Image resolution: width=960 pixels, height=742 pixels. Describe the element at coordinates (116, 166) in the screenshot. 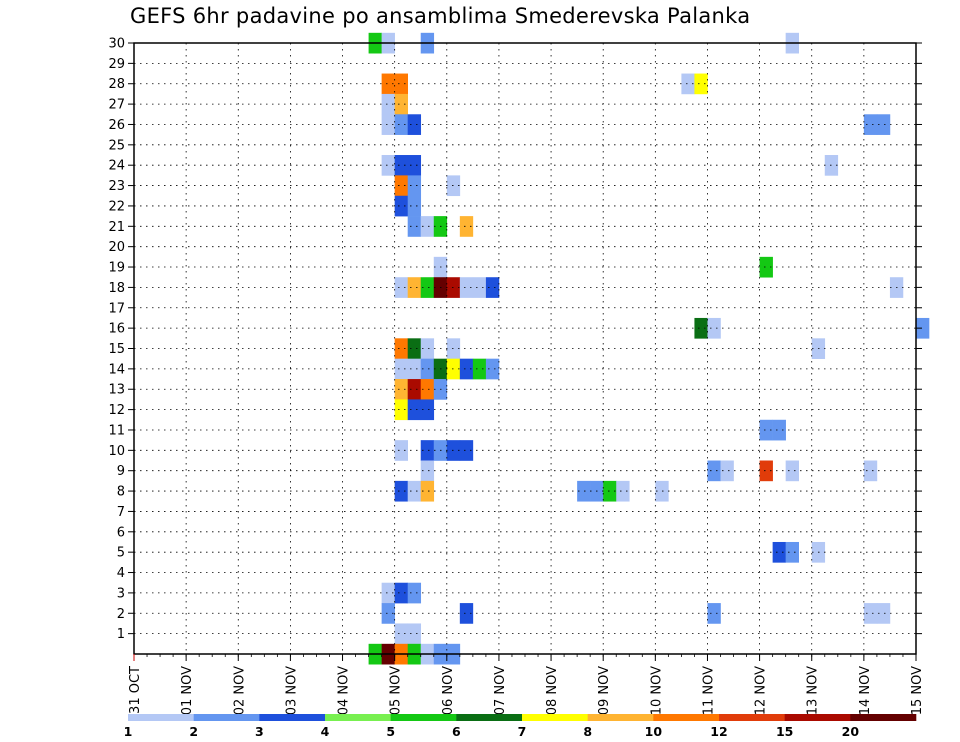

I see `y-tick-label: 24` at that location.